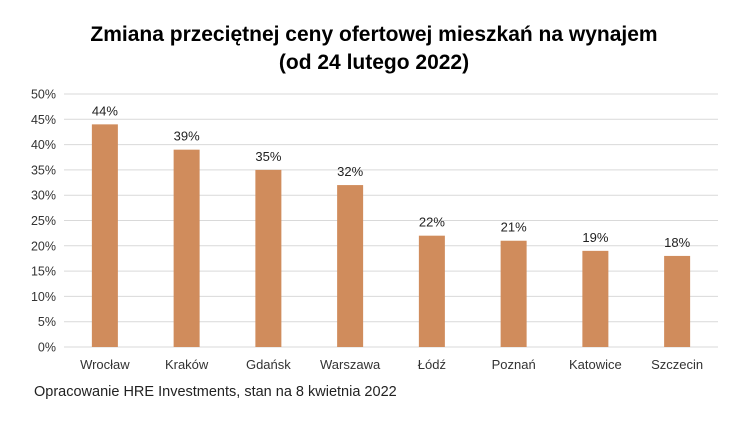 The image size is (748, 430). What do you see at coordinates (677, 242) in the screenshot?
I see `data-label: 18%` at bounding box center [677, 242].